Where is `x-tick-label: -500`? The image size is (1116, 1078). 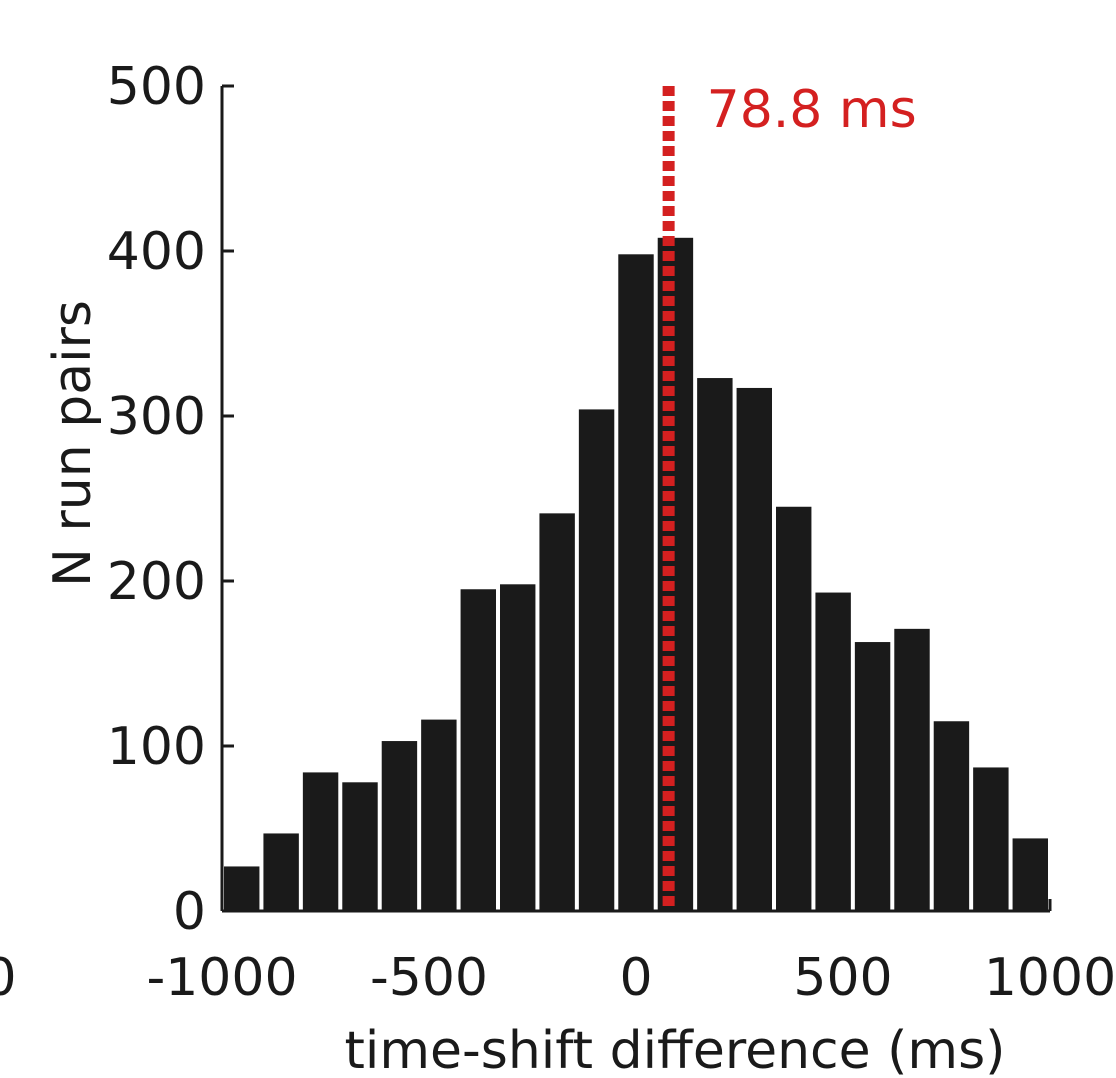 x-tick-label: -500 is located at coordinates (429, 978).